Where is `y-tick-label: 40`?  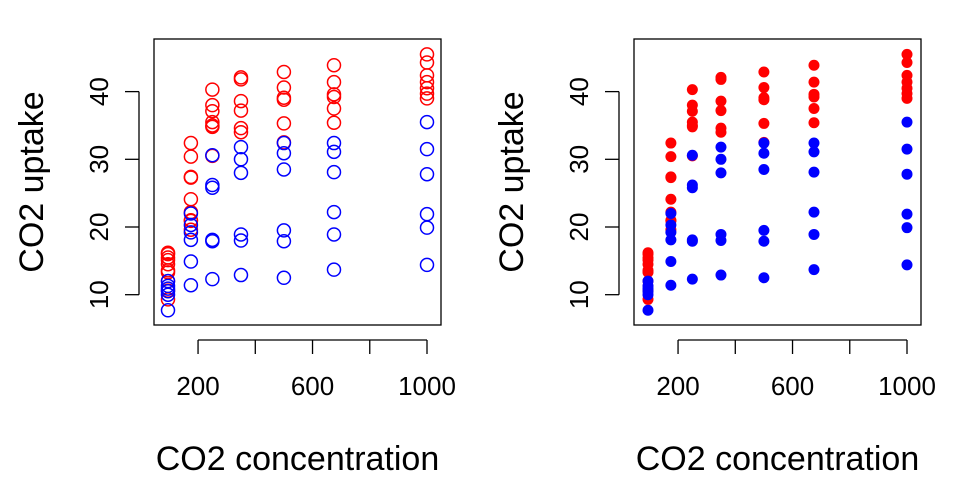
y-tick-label: 40 is located at coordinates (99, 91).